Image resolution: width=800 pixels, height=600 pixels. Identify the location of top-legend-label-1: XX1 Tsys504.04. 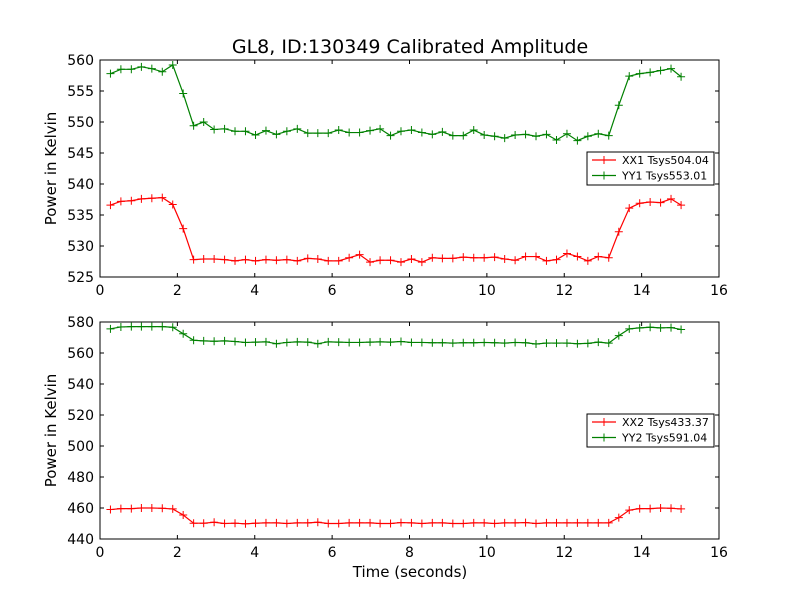
(665, 160).